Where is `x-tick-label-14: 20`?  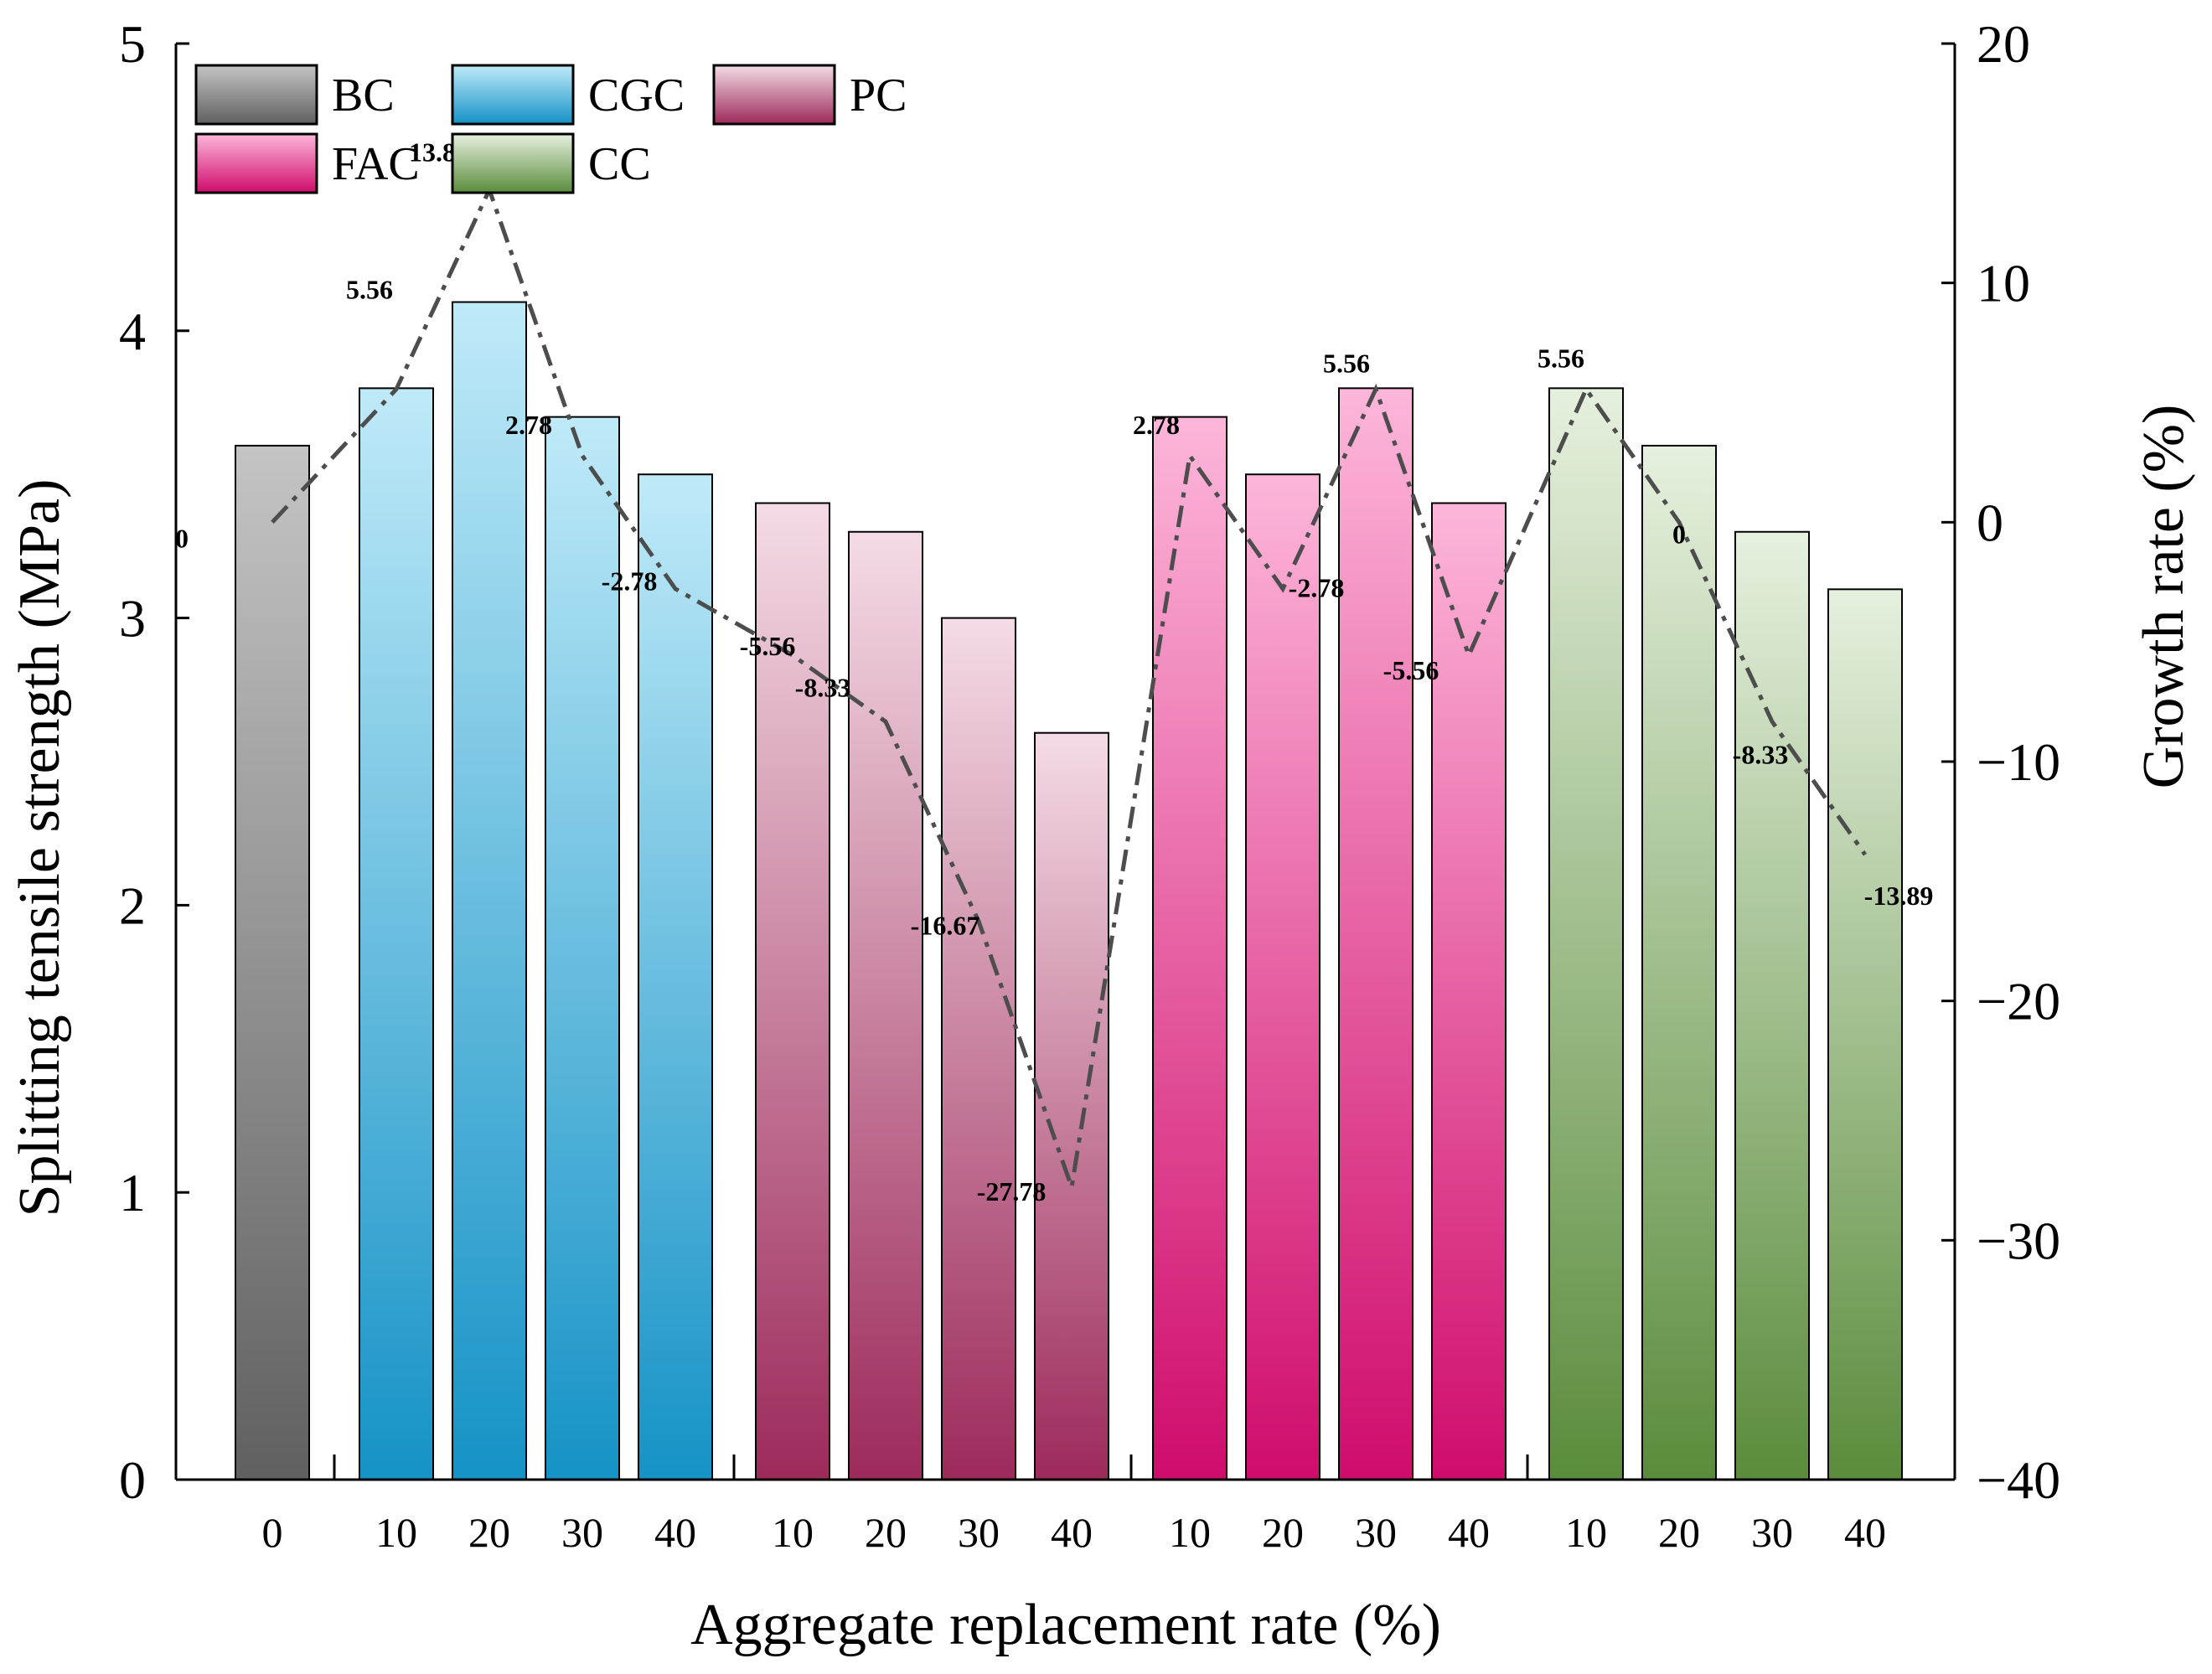
x-tick-label-14: 20 is located at coordinates (1679, 1532).